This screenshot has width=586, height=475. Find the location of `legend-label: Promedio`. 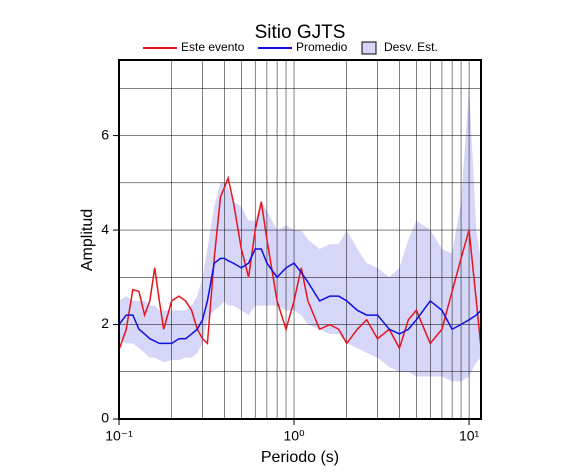

legend-label: Promedio is located at coordinates (322, 47).